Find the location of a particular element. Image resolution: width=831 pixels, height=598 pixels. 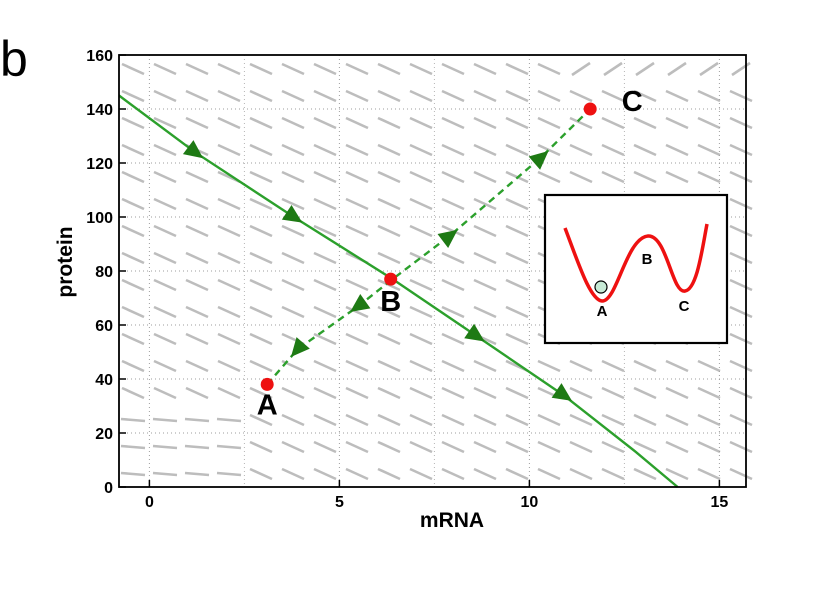

x-tick-label-1: 5 is located at coordinates (339, 502).